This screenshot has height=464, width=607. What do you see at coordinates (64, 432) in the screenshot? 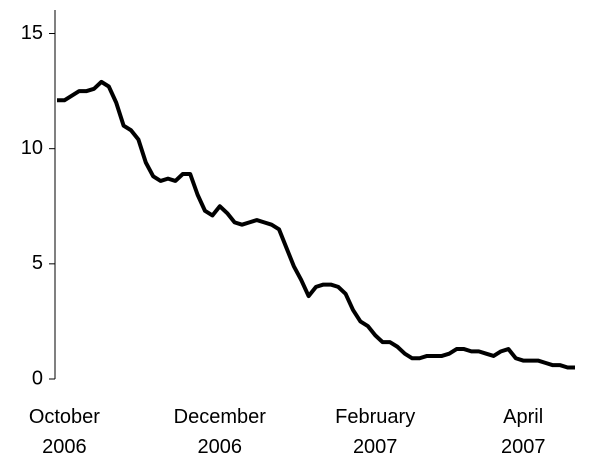
I see `x-tick-label: October 2006` at bounding box center [64, 432].